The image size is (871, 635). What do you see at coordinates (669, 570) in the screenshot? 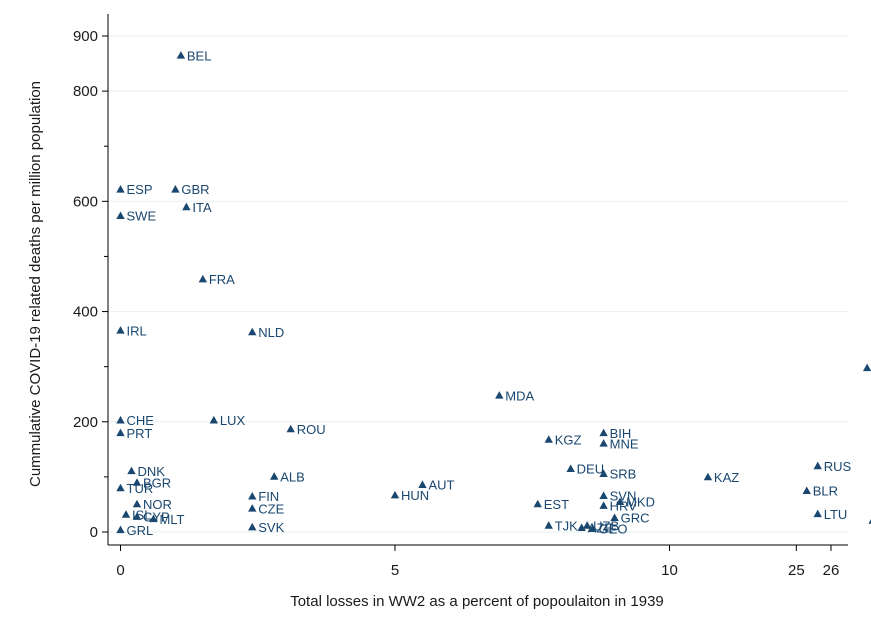
I see `x-tick-label: 10` at bounding box center [669, 570].